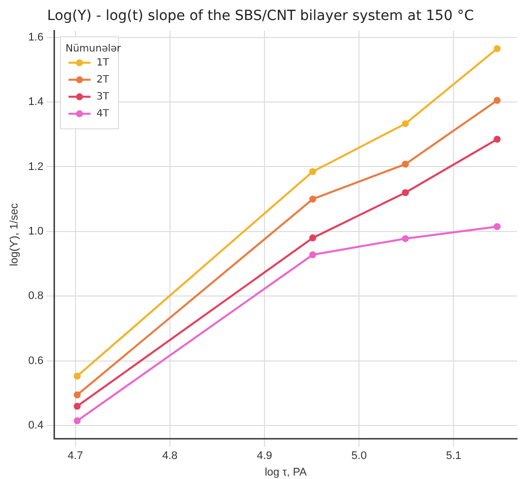 This screenshot has height=479, width=531. I want to click on y-tick-label: 0.6, so click(36, 360).